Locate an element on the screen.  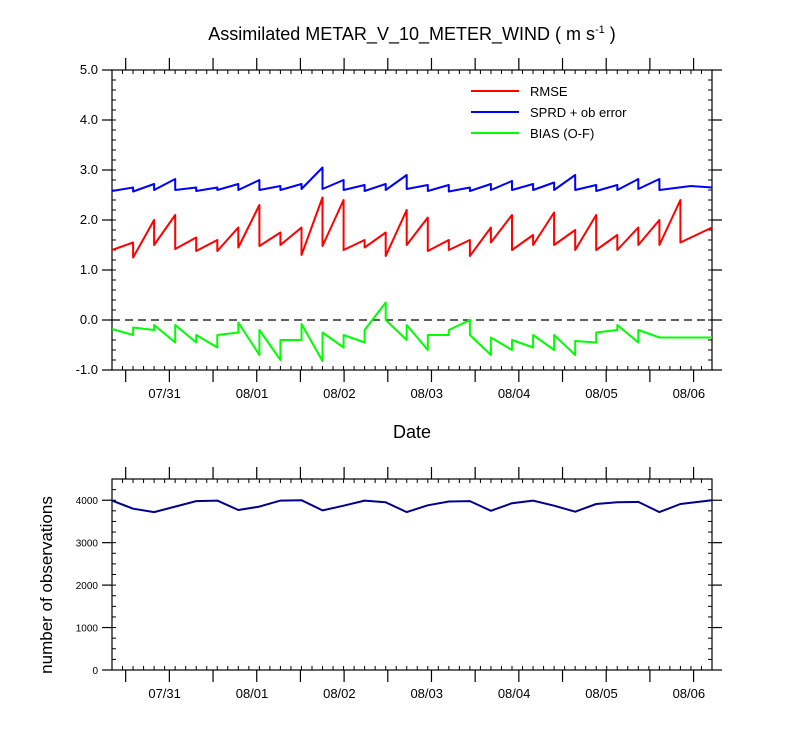
series-line-sprd-ob-error is located at coordinates (412, 179).